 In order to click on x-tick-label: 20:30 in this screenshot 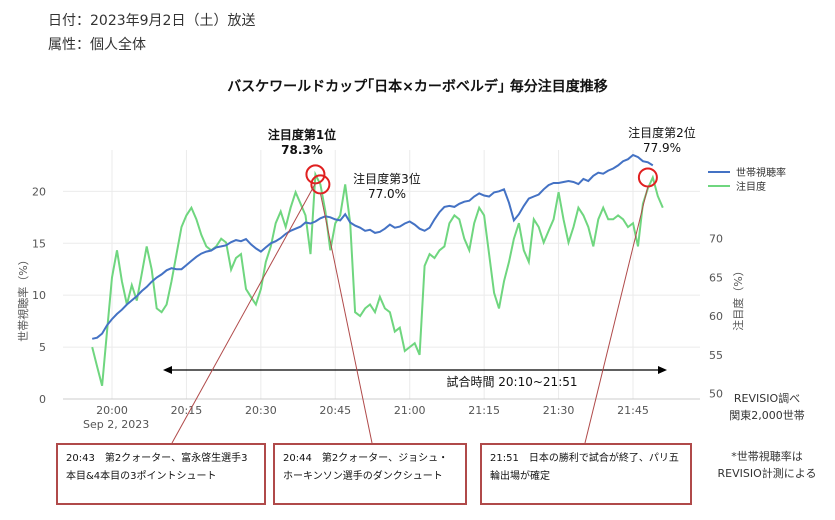, I will do `click(261, 410)`.